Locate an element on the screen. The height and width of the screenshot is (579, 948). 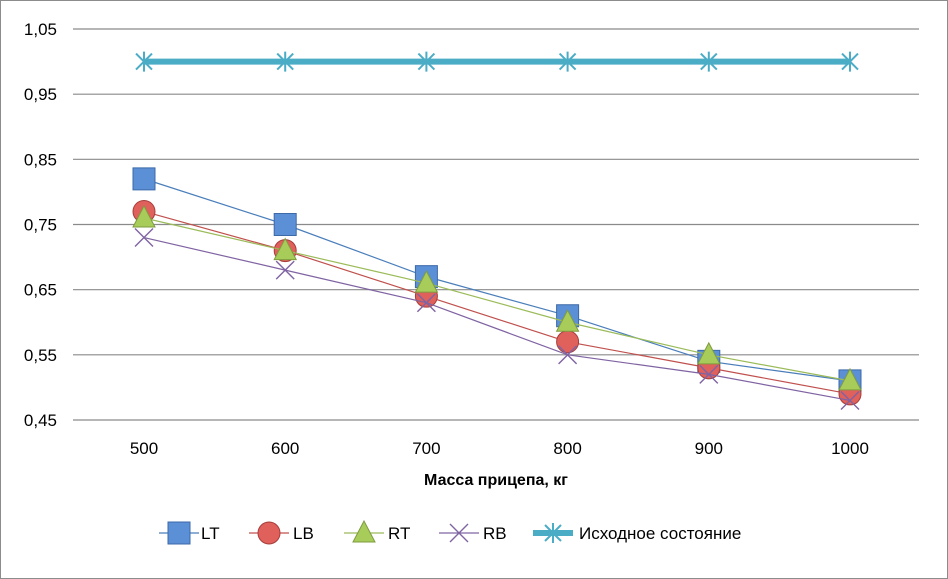
x-tick-label: 600 is located at coordinates (285, 448).